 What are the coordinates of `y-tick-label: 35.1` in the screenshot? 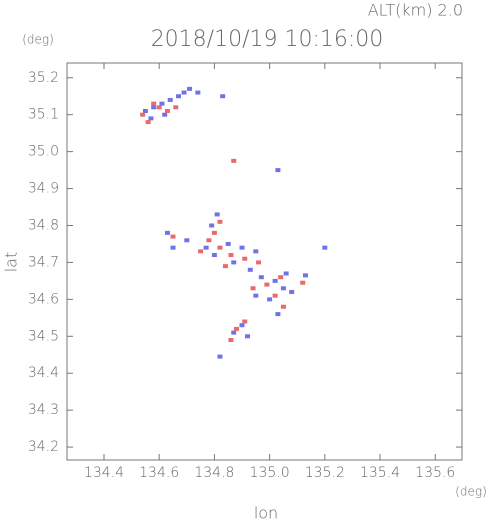 It's located at (43, 115).